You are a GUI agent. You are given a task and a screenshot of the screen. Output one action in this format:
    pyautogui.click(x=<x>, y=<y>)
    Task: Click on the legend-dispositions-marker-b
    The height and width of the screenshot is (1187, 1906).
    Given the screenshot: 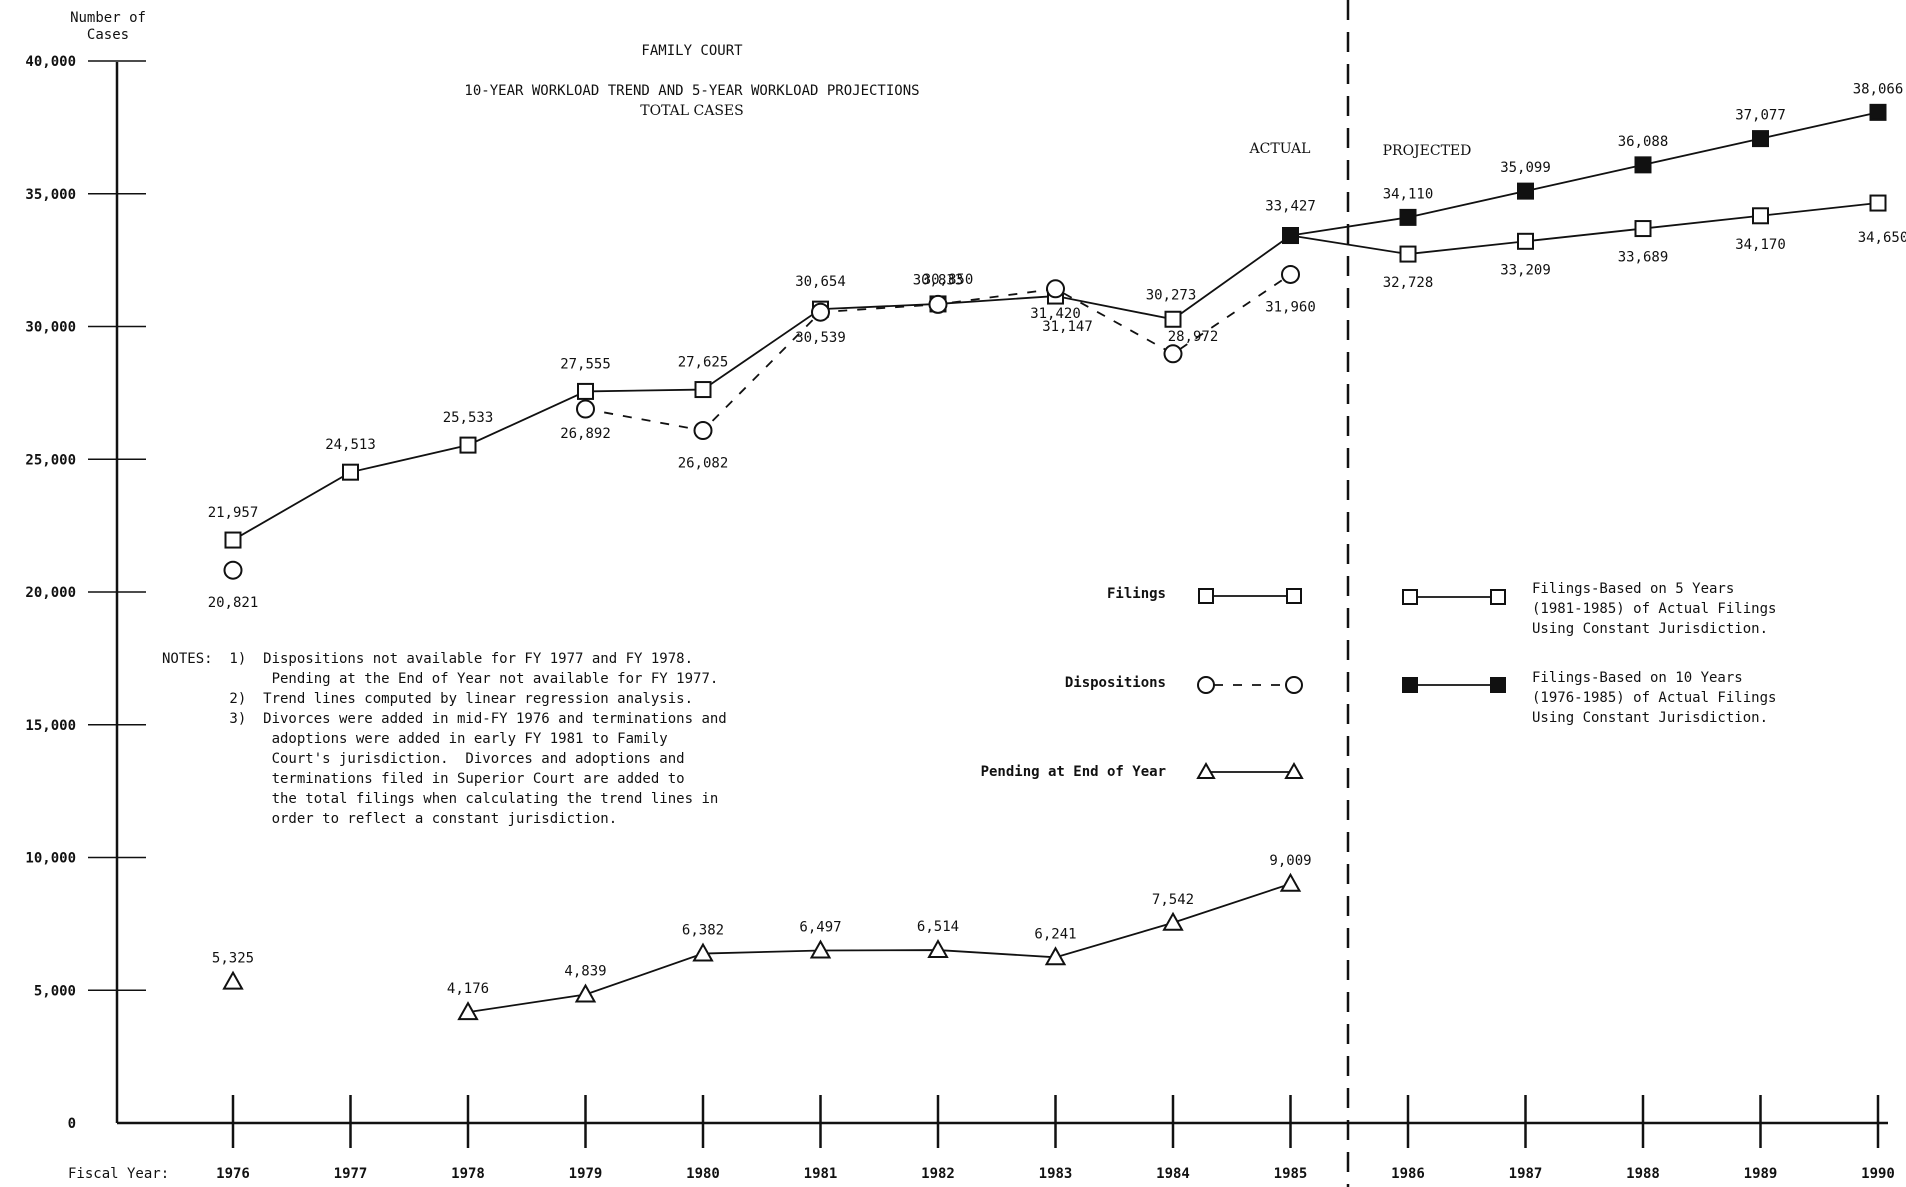 What is the action you would take?
    pyautogui.click(x=1294, y=685)
    